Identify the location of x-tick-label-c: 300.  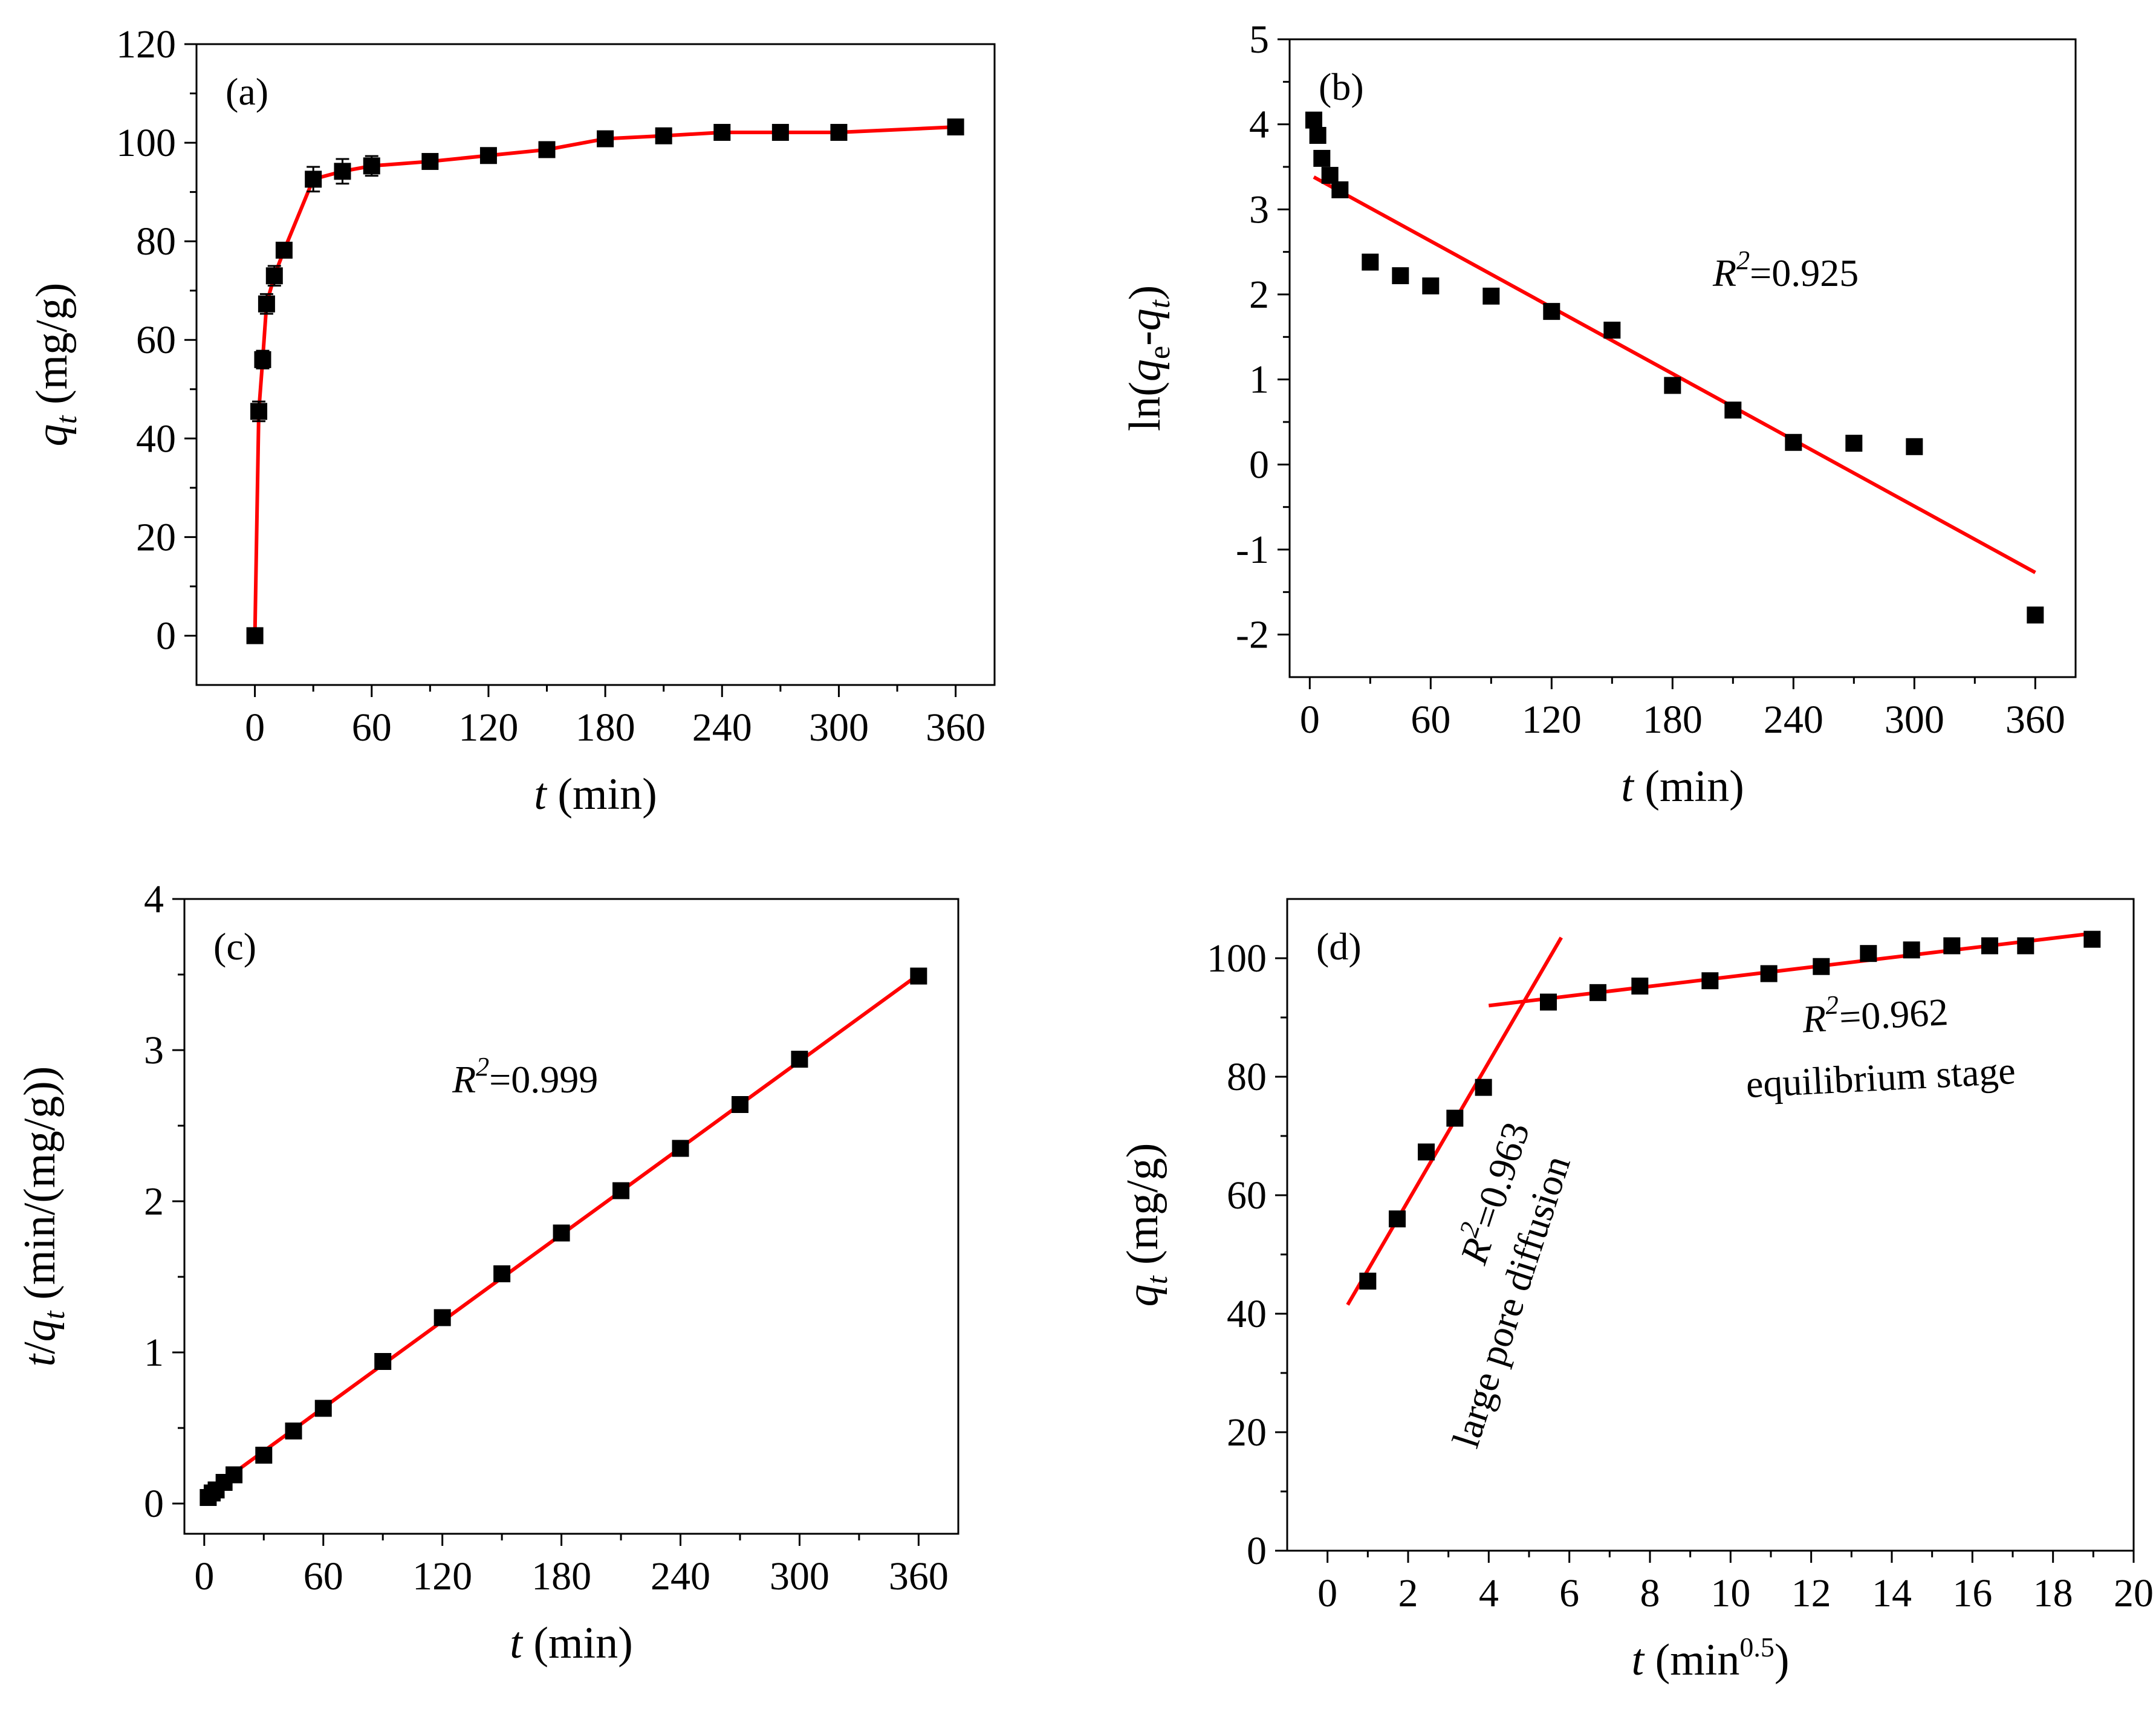
(800, 1576).